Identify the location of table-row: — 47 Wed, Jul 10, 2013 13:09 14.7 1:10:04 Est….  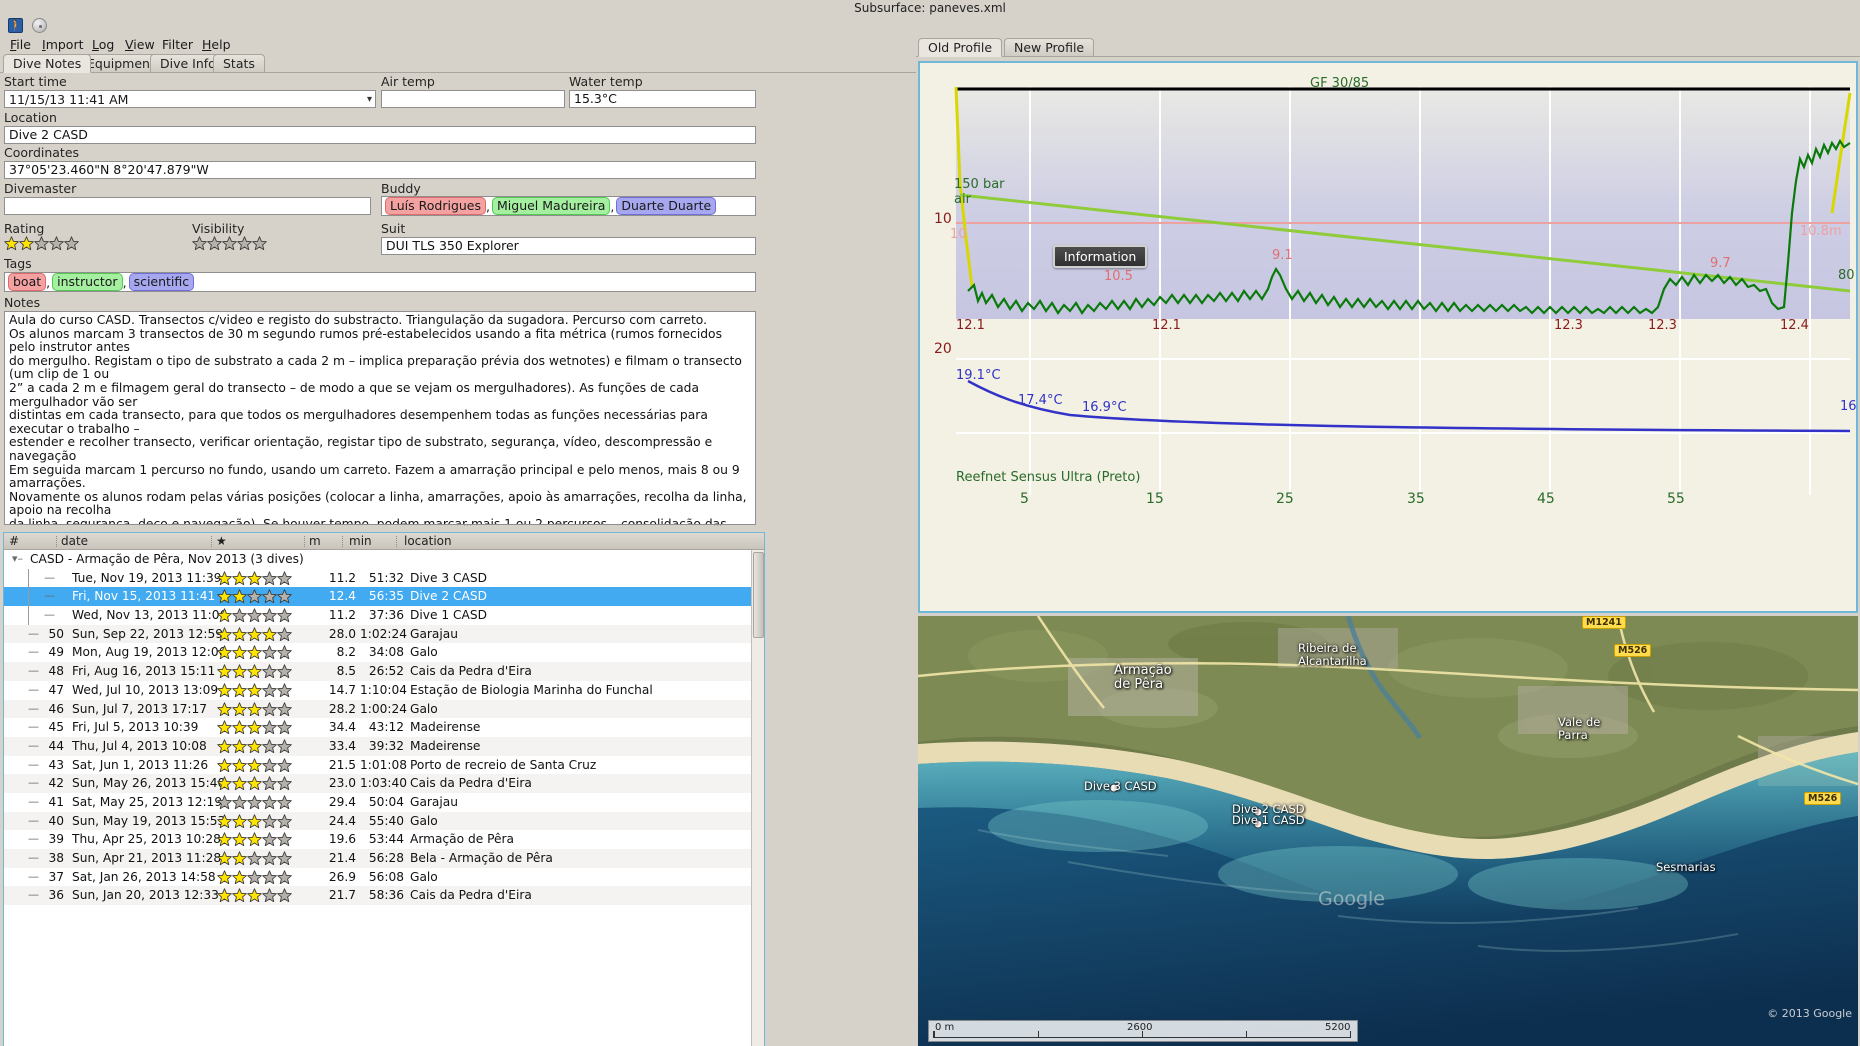
(384, 690).